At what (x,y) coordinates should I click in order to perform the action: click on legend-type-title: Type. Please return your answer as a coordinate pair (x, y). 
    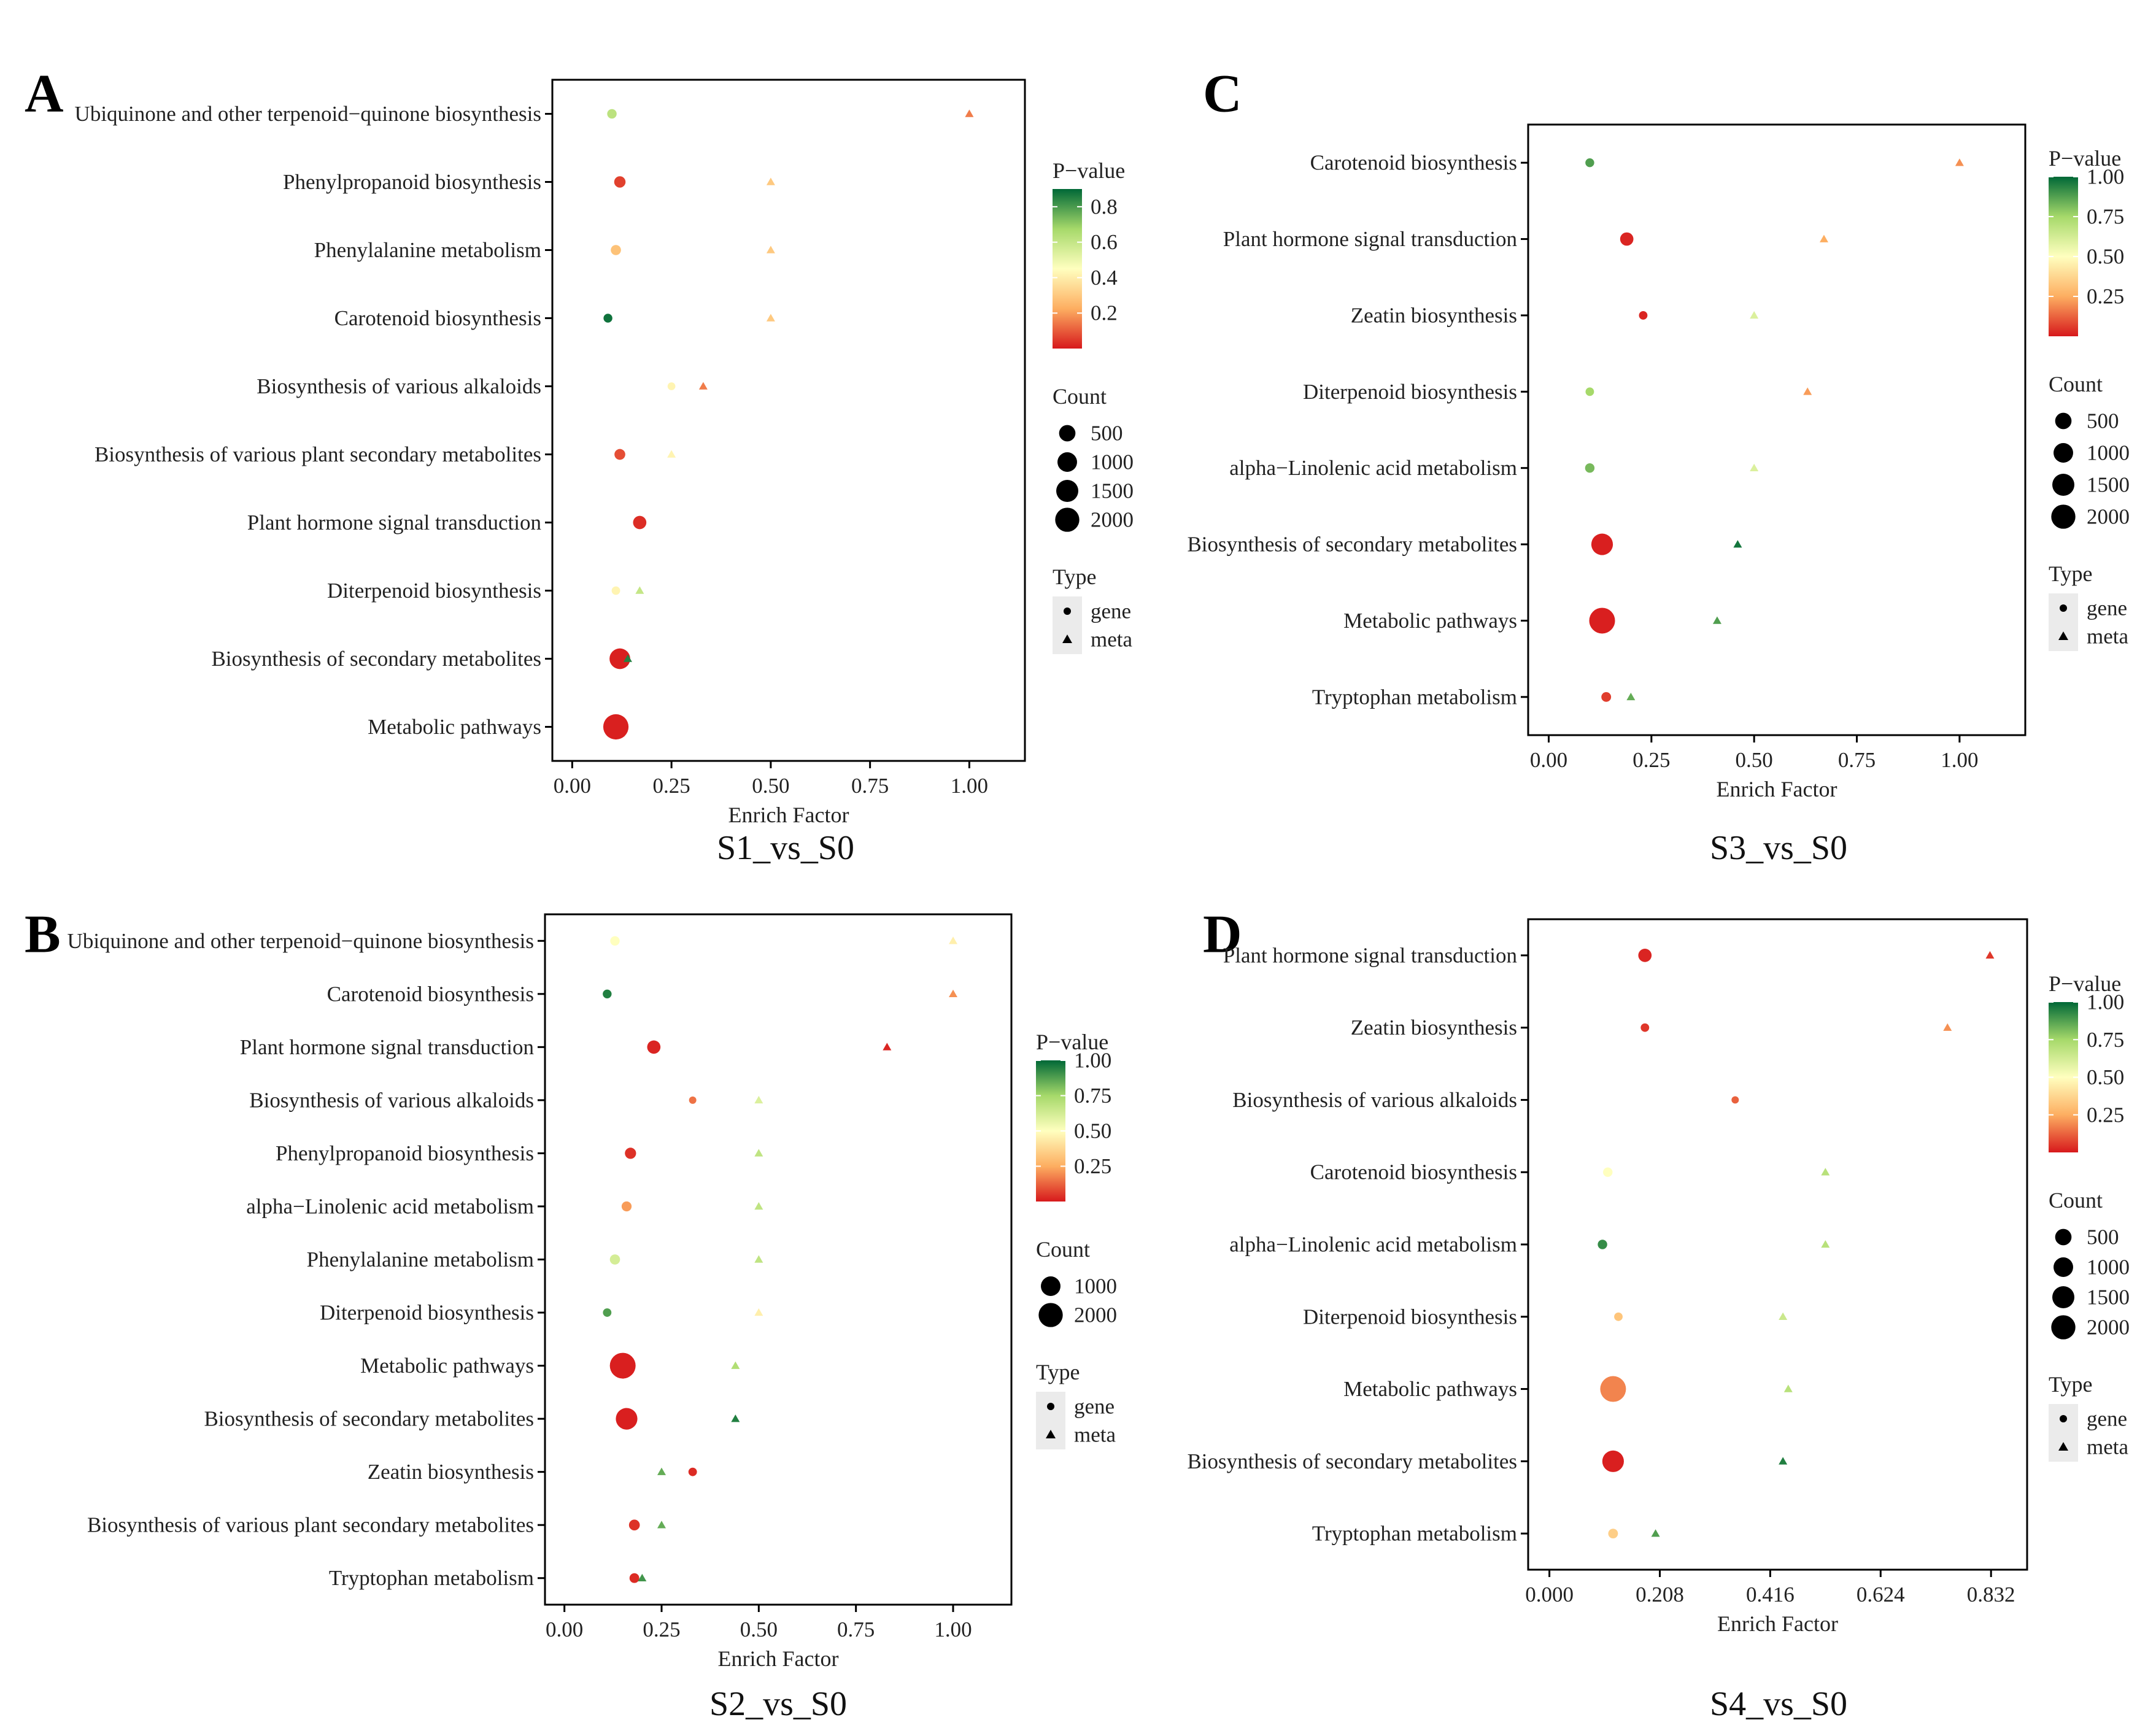
    Looking at the image, I should click on (2070, 1384).